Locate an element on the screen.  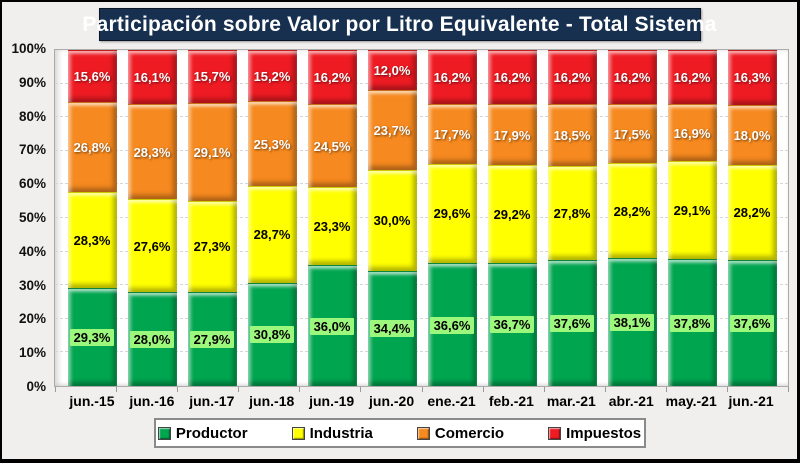
segment-comercio-jun.-16: 28,3% is located at coordinates (152, 152).